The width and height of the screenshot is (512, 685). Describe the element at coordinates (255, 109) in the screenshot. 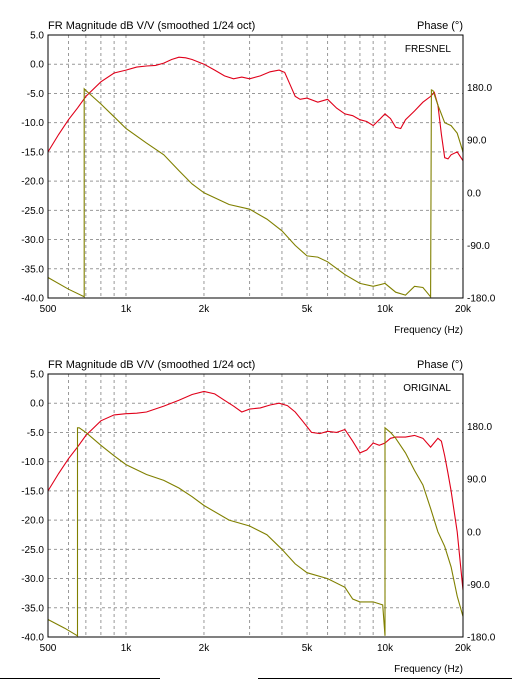

I see `magnitude-series-line` at that location.